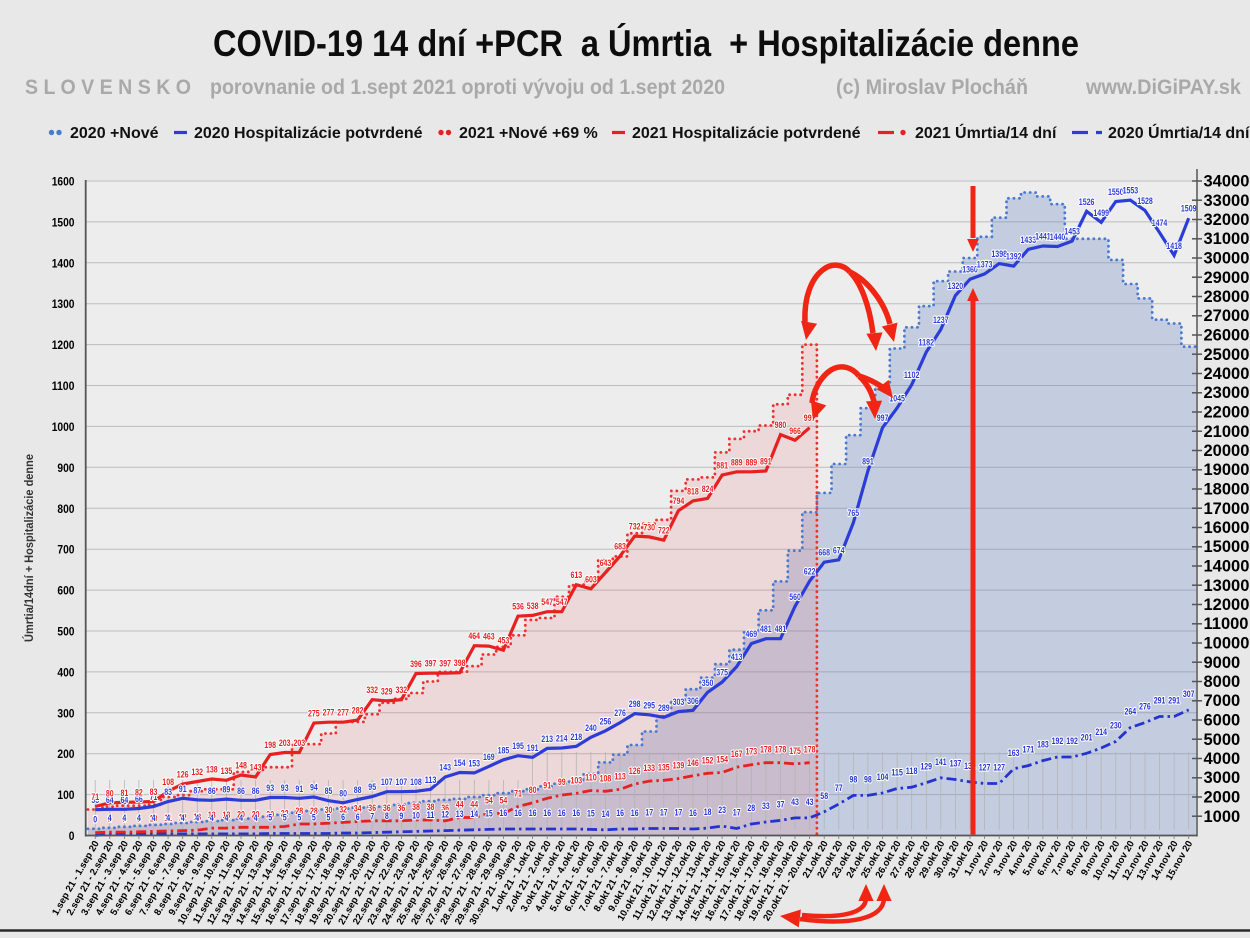 The image size is (1250, 938). I want to click on svg-text: 306, so click(693, 700).